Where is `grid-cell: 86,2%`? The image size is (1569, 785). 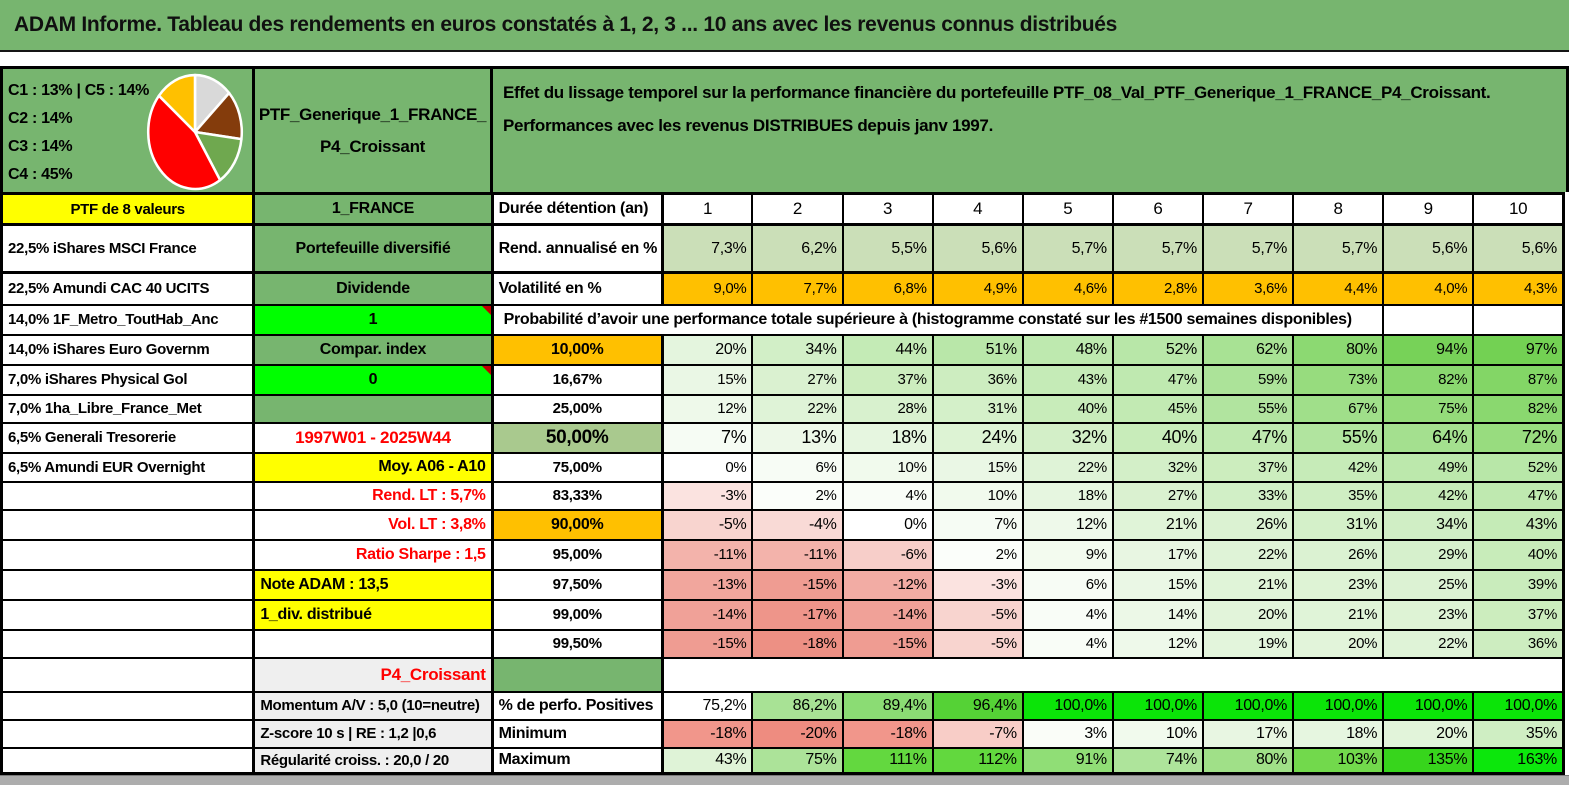
grid-cell: 86,2% is located at coordinates (797, 705).